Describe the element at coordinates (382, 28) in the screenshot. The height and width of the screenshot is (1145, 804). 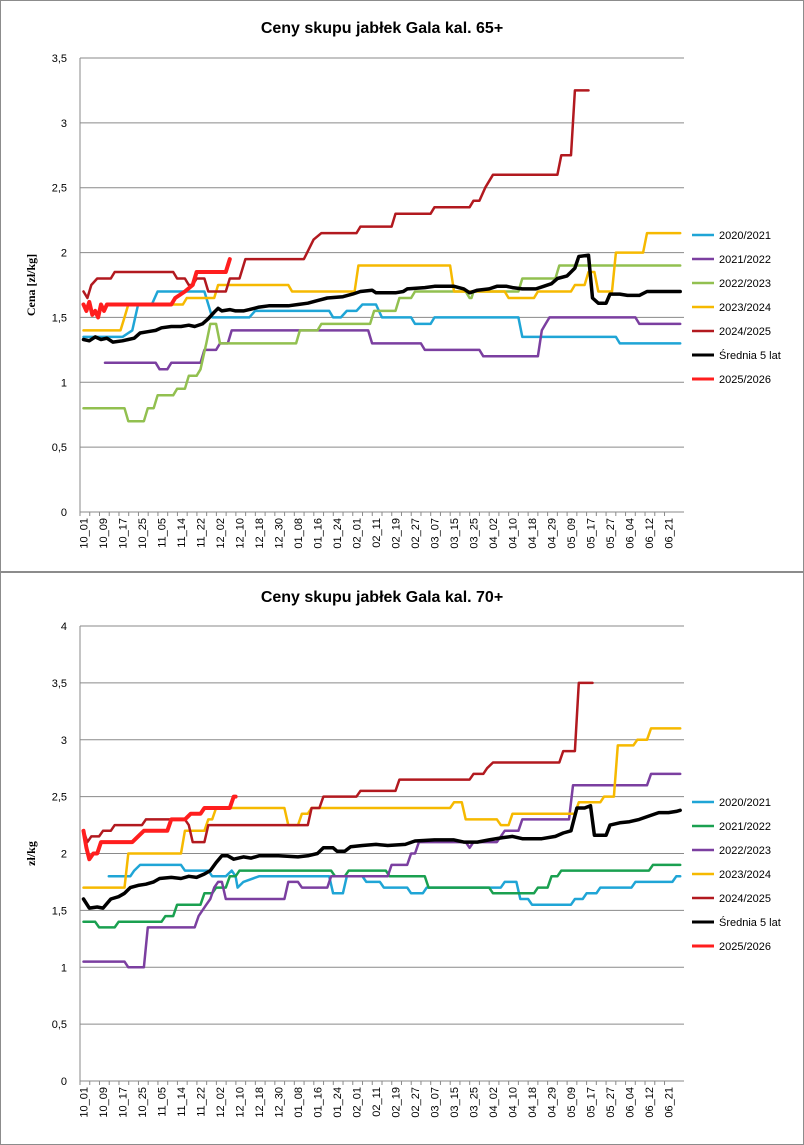
I see `chart-title: Ceny skupu jabłek Gala kal. 65+` at that location.